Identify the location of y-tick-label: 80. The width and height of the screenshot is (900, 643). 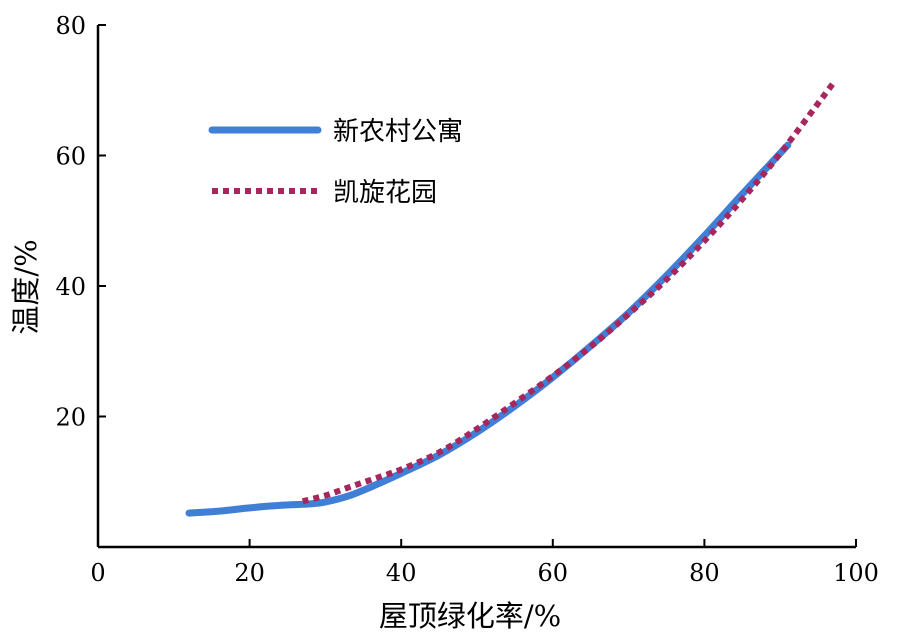
(70, 26).